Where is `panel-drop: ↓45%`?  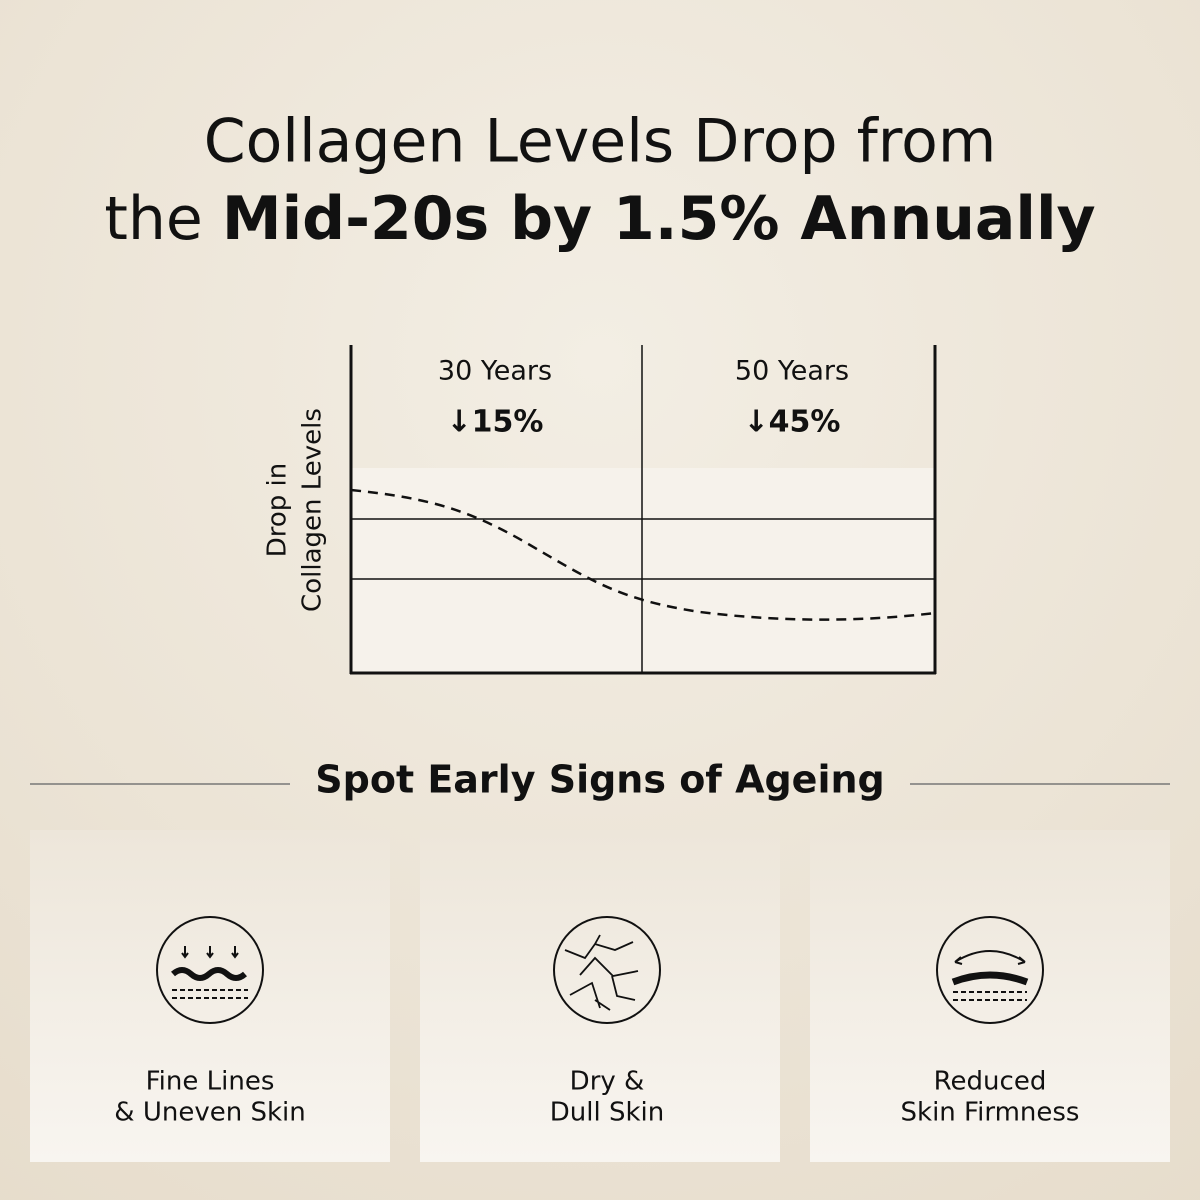 panel-drop: ↓45% is located at coordinates (792, 422).